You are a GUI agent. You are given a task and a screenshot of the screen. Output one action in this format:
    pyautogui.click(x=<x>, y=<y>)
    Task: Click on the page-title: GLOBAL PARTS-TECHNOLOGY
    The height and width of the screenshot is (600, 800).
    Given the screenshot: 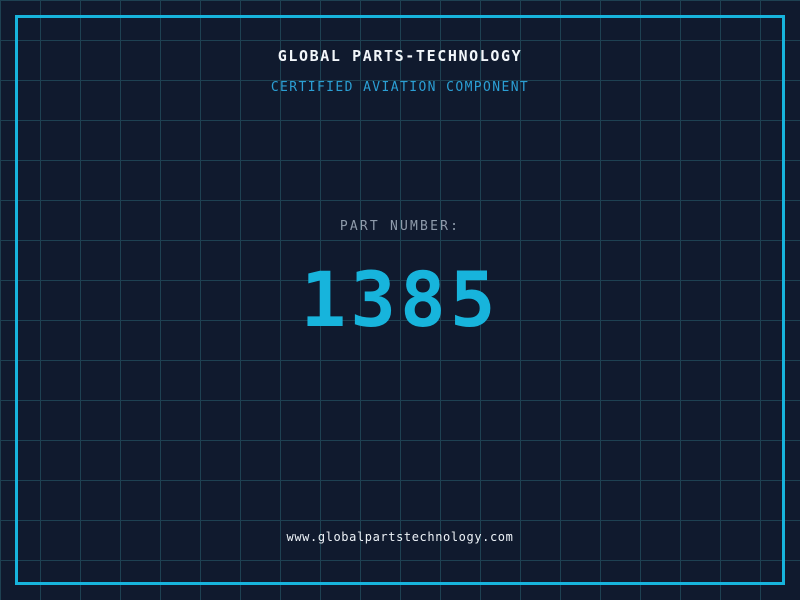 What is the action you would take?
    pyautogui.click(x=400, y=56)
    